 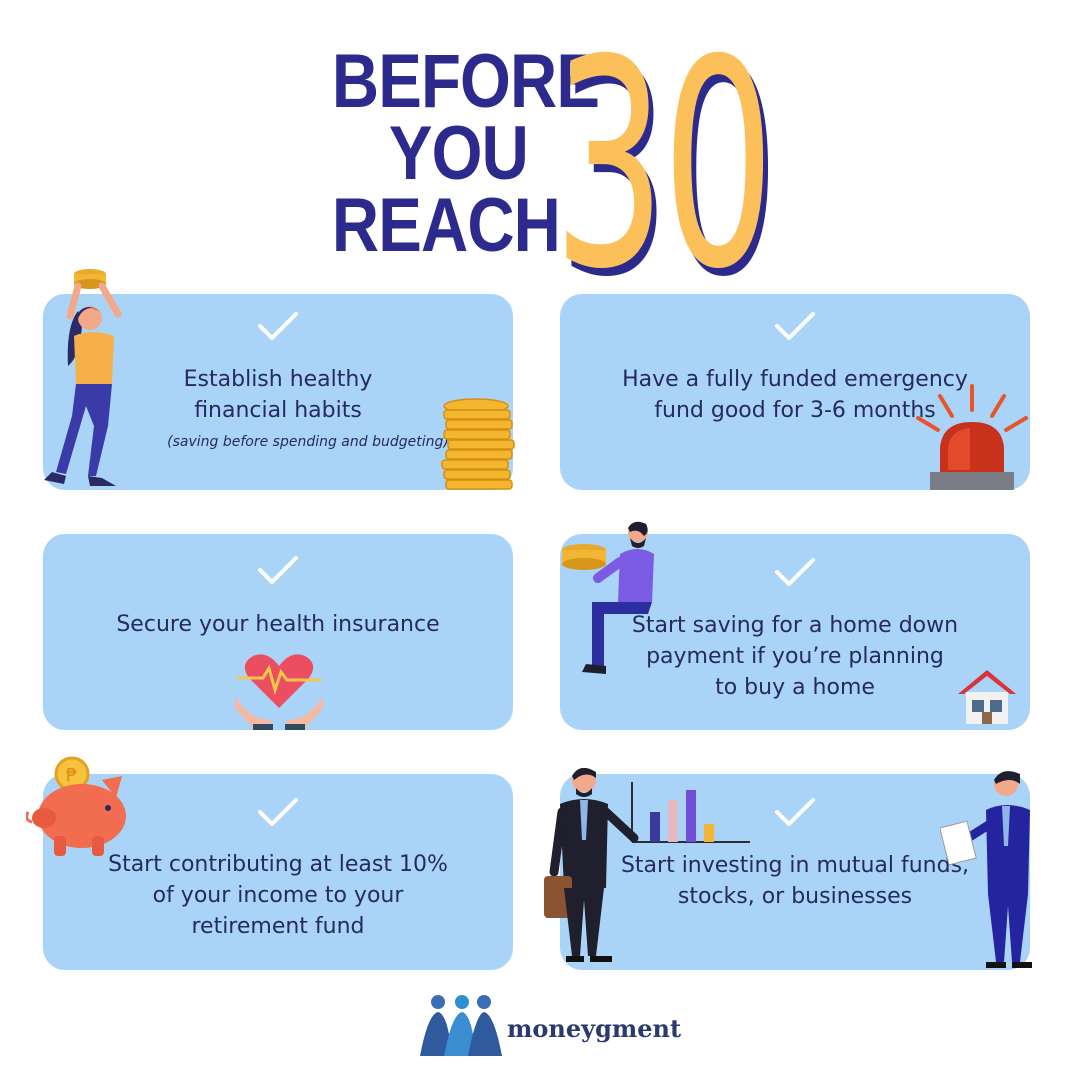 What do you see at coordinates (591, 864) in the screenshot?
I see `businessman-briefcase-icon` at bounding box center [591, 864].